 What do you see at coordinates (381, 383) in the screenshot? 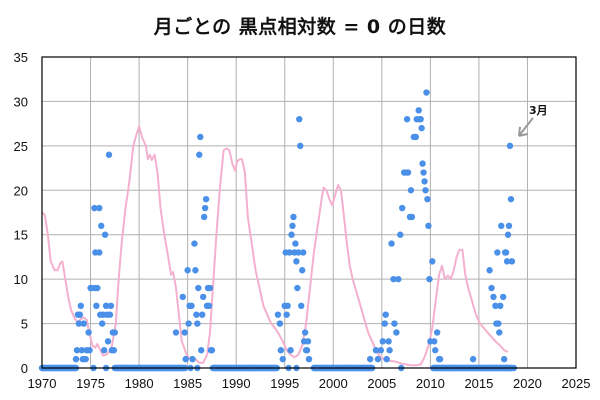
I see `x-tick-label: 2005` at bounding box center [381, 383].